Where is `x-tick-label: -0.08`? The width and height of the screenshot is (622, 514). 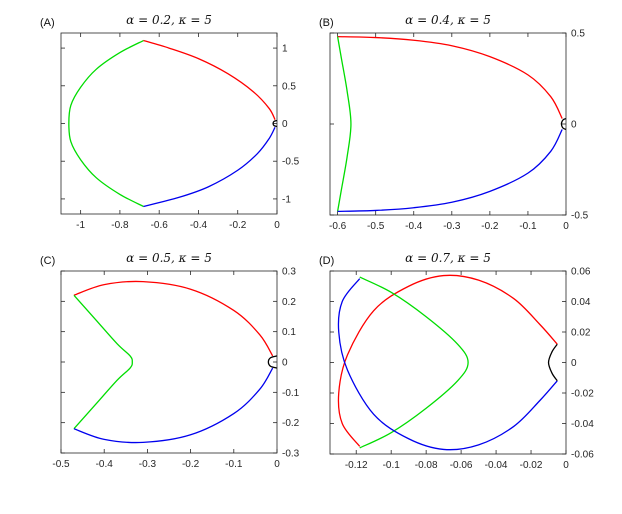
x-tick-label: -0.08 is located at coordinates (426, 465).